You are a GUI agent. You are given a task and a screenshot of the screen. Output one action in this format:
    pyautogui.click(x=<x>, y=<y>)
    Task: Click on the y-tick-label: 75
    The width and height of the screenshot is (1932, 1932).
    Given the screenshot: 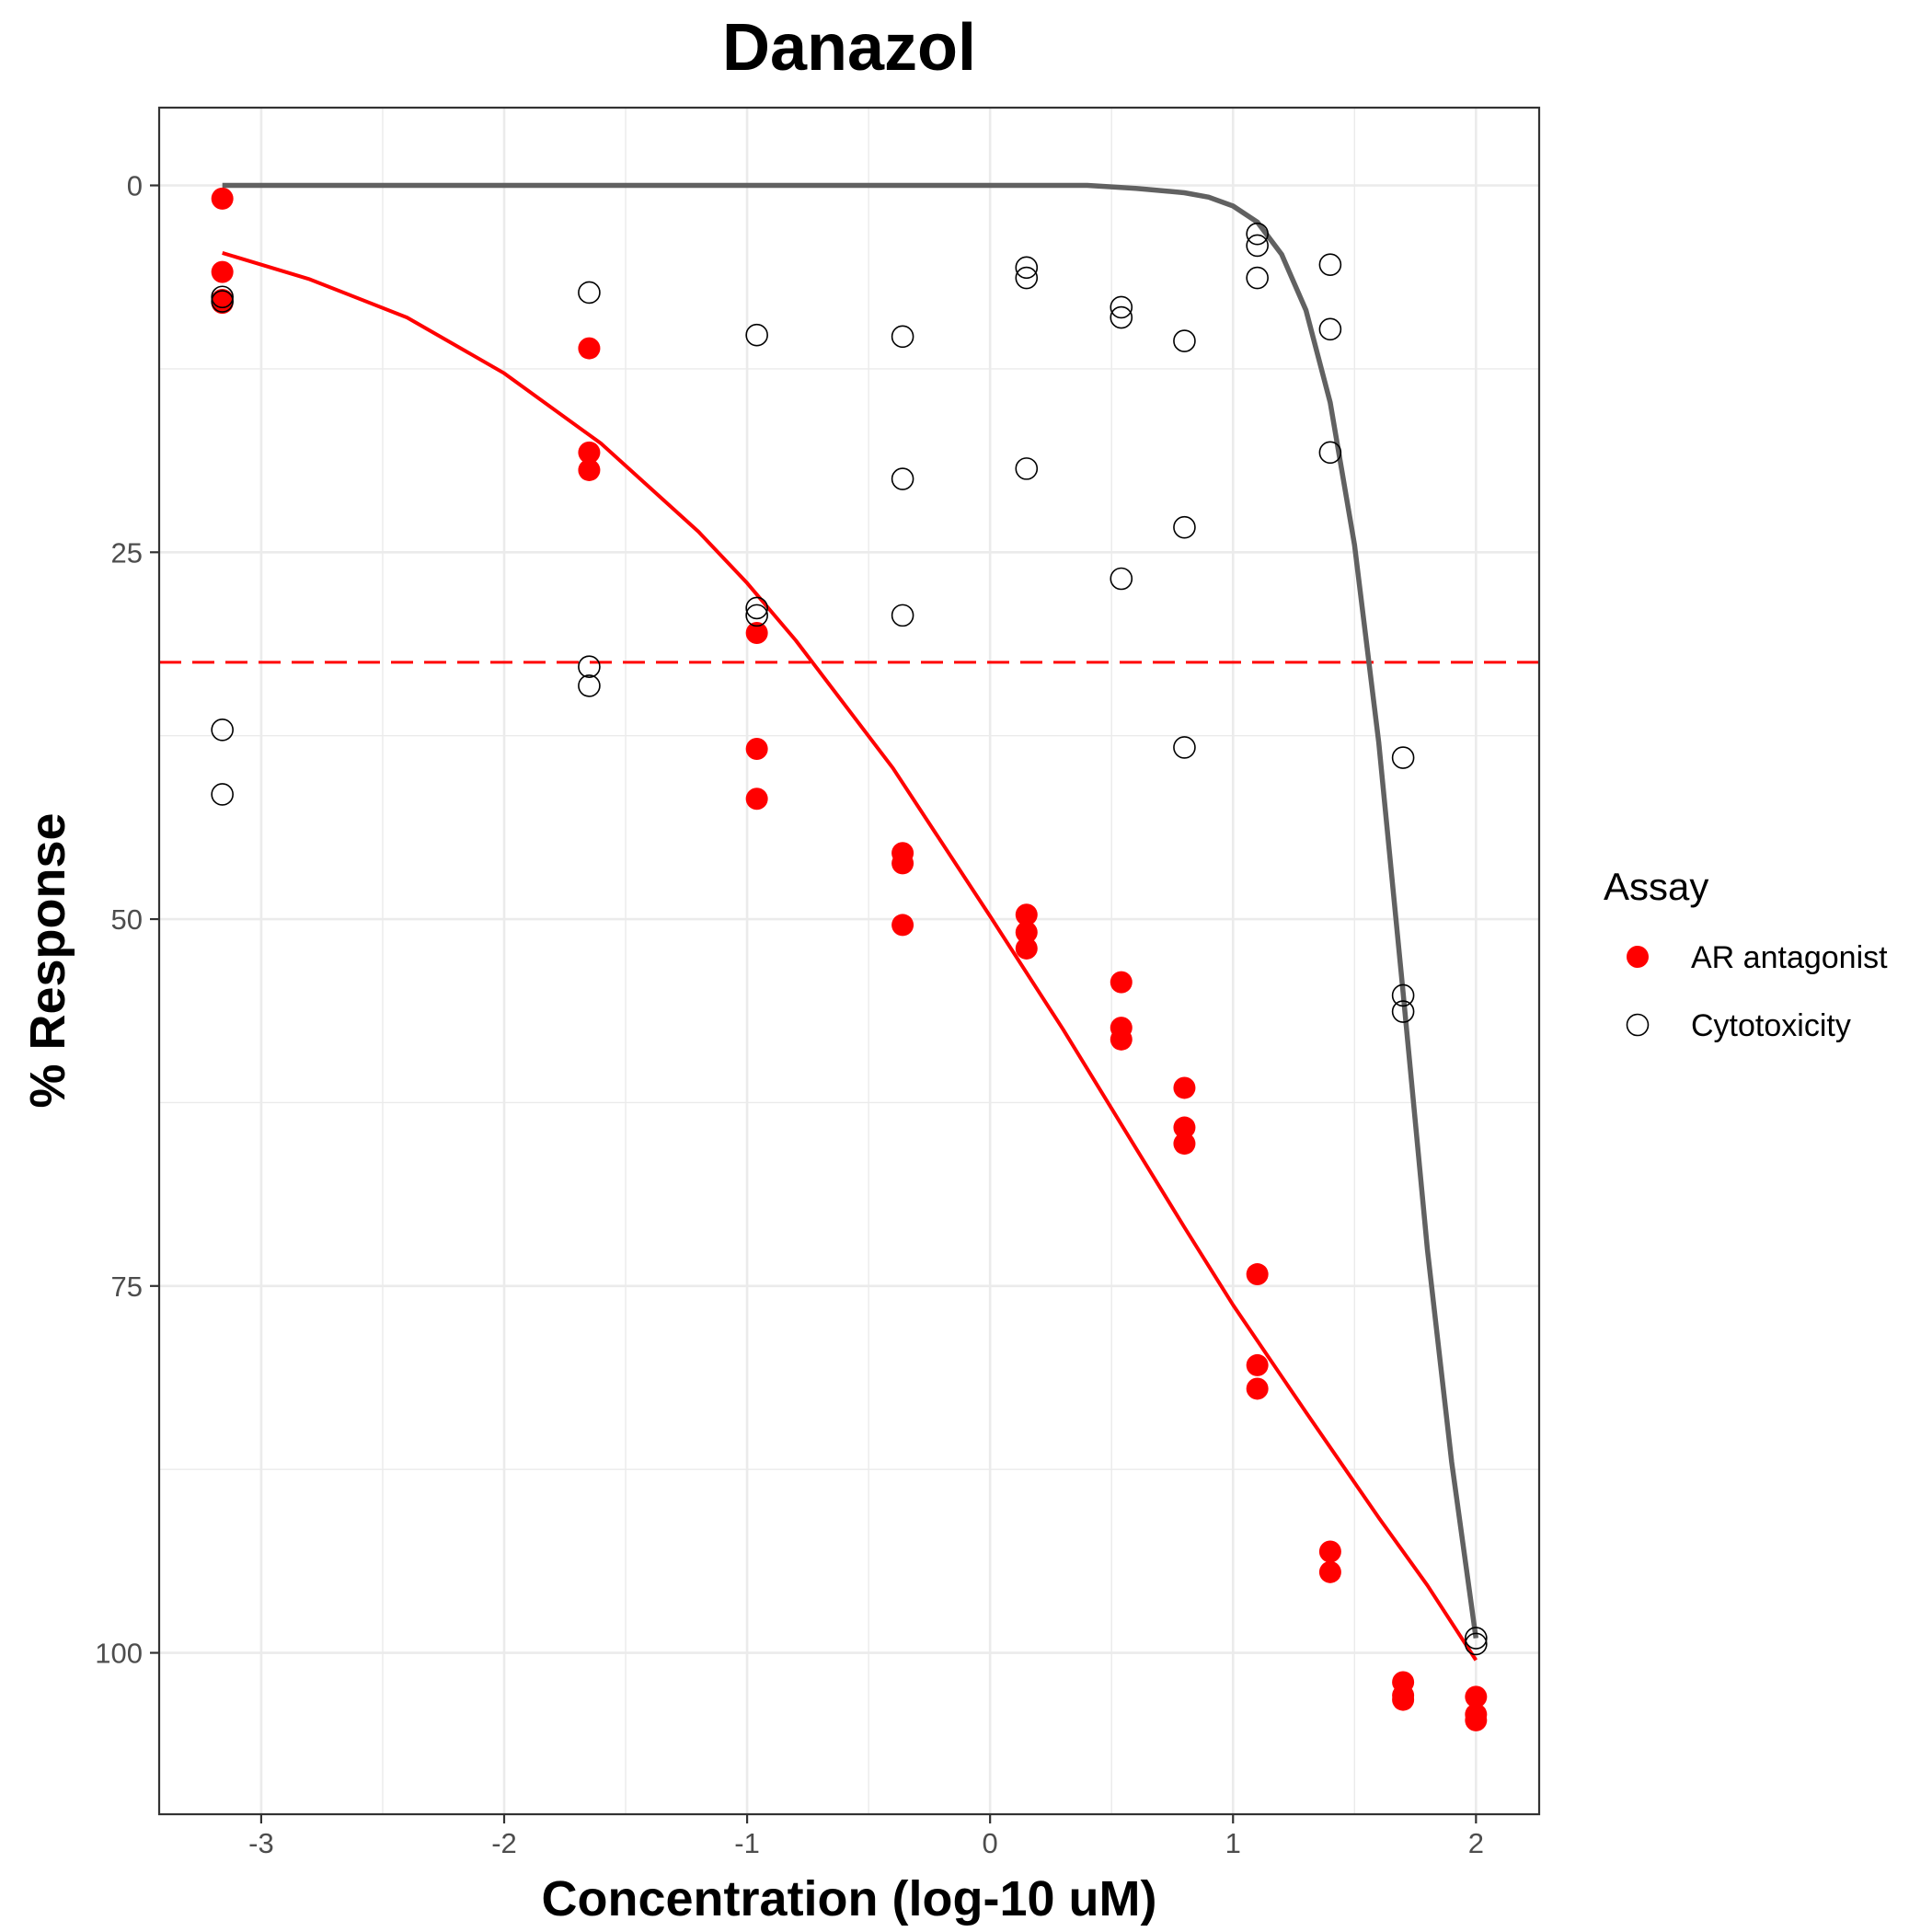 What is the action you would take?
    pyautogui.click(x=127, y=1287)
    